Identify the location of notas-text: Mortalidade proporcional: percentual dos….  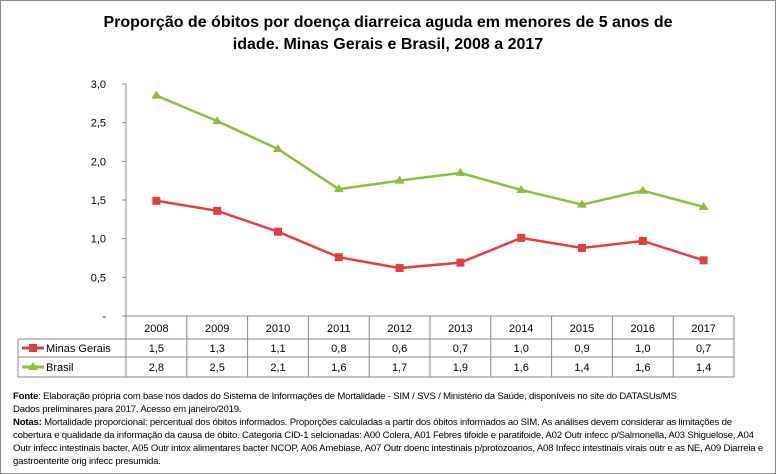
(388, 442).